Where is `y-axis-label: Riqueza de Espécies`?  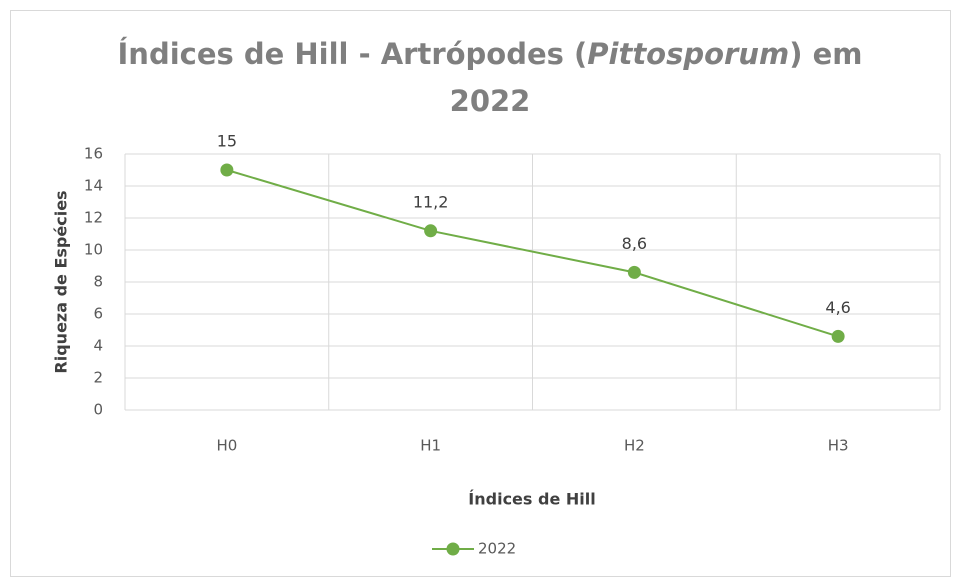
y-axis-label: Riqueza de Espécies is located at coordinates (61, 281).